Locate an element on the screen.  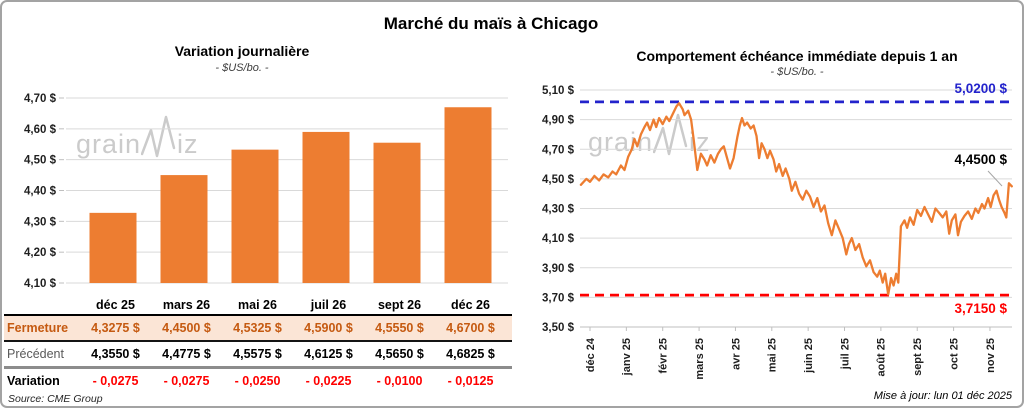
watermark-text-prefix: grain is located at coordinates (109, 144).